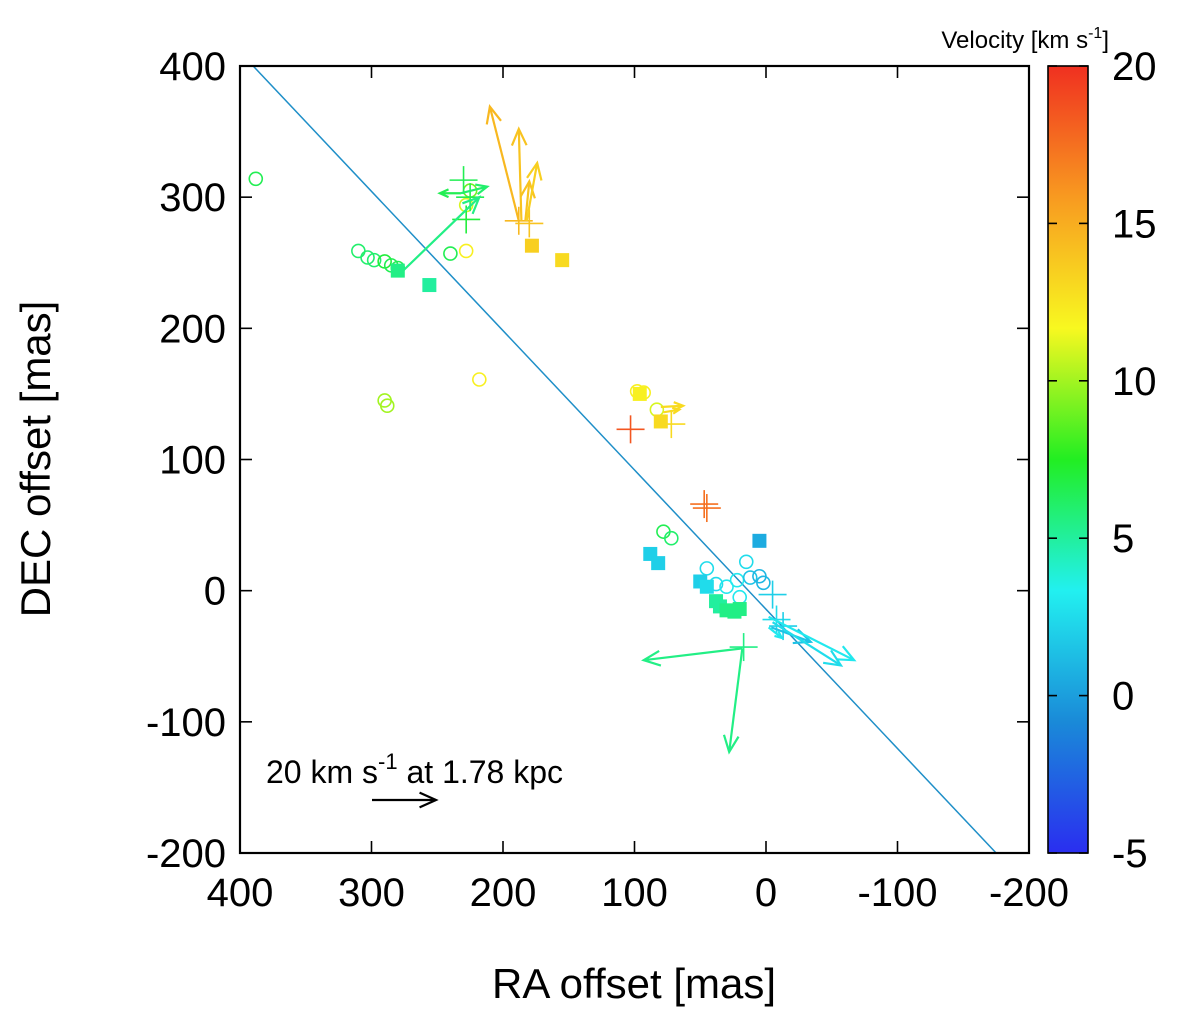 The height and width of the screenshot is (1020, 1200). What do you see at coordinates (192, 329) in the screenshot?
I see `y-tick-label: 200` at bounding box center [192, 329].